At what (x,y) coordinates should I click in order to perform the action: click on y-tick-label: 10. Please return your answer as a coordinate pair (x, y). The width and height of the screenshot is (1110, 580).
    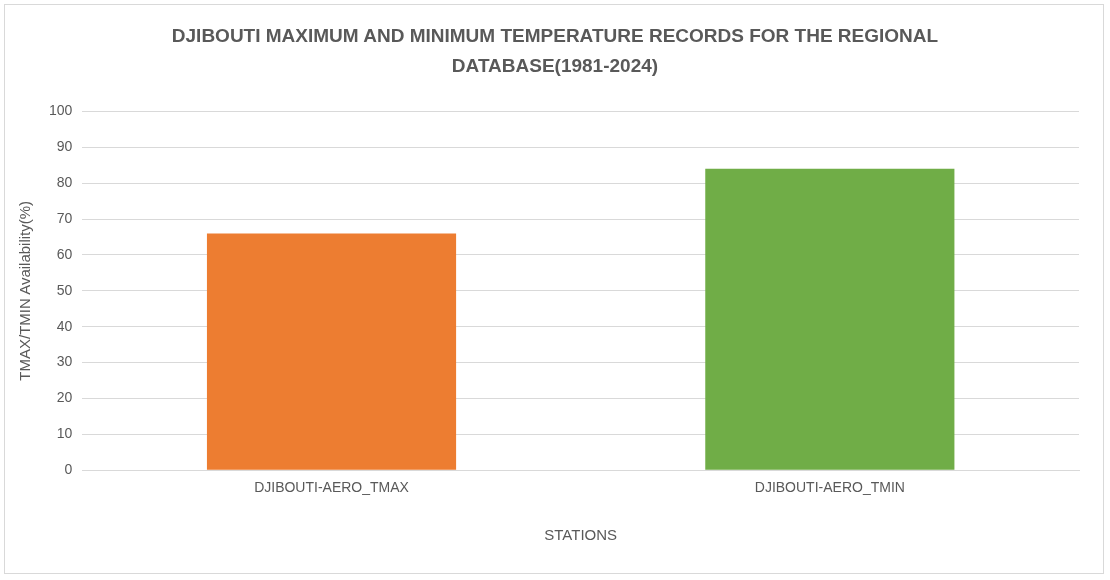
    Looking at the image, I should click on (64, 433).